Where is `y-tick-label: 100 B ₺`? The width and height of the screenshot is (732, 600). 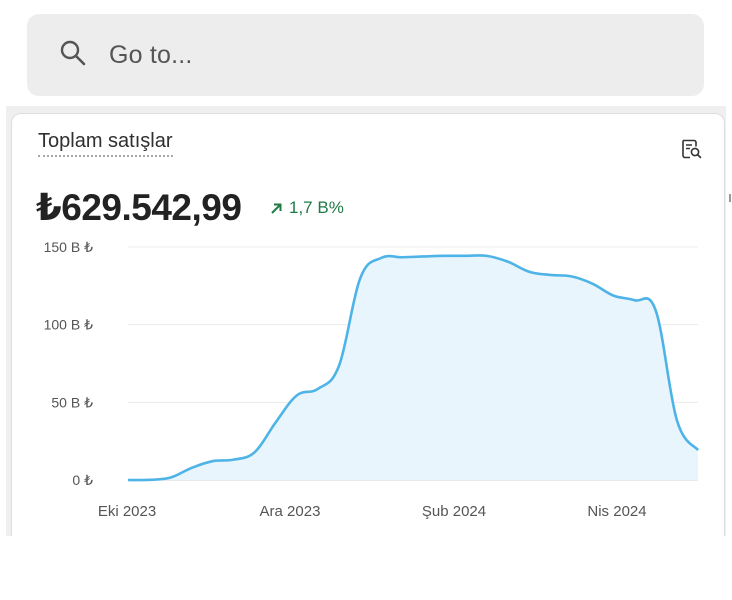 y-tick-label: 100 B ₺ is located at coordinates (68, 325).